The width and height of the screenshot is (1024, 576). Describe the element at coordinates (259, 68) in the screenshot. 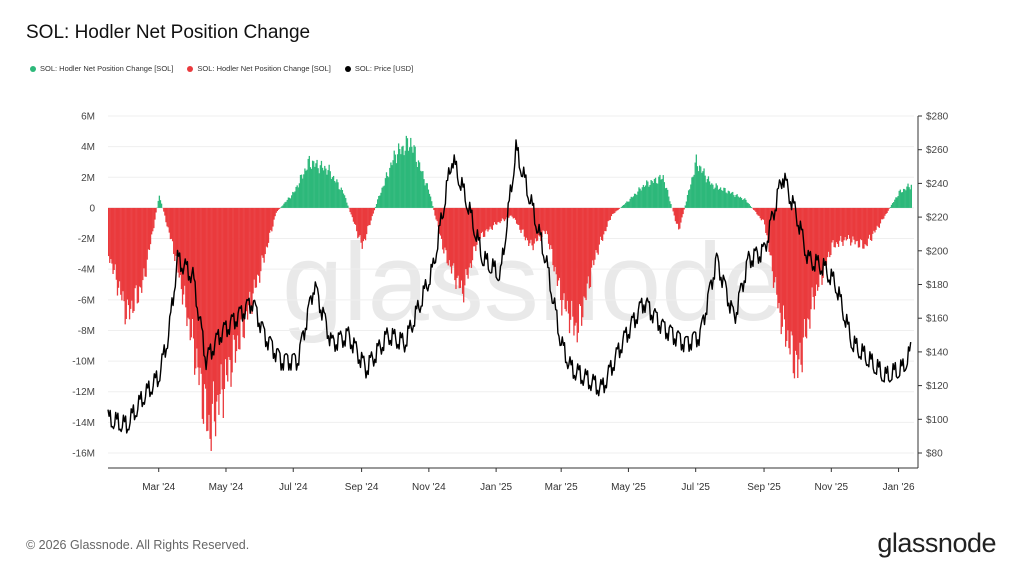

I see `legend-item-red: SOL: Hodler Net Position Change [SOL]` at that location.